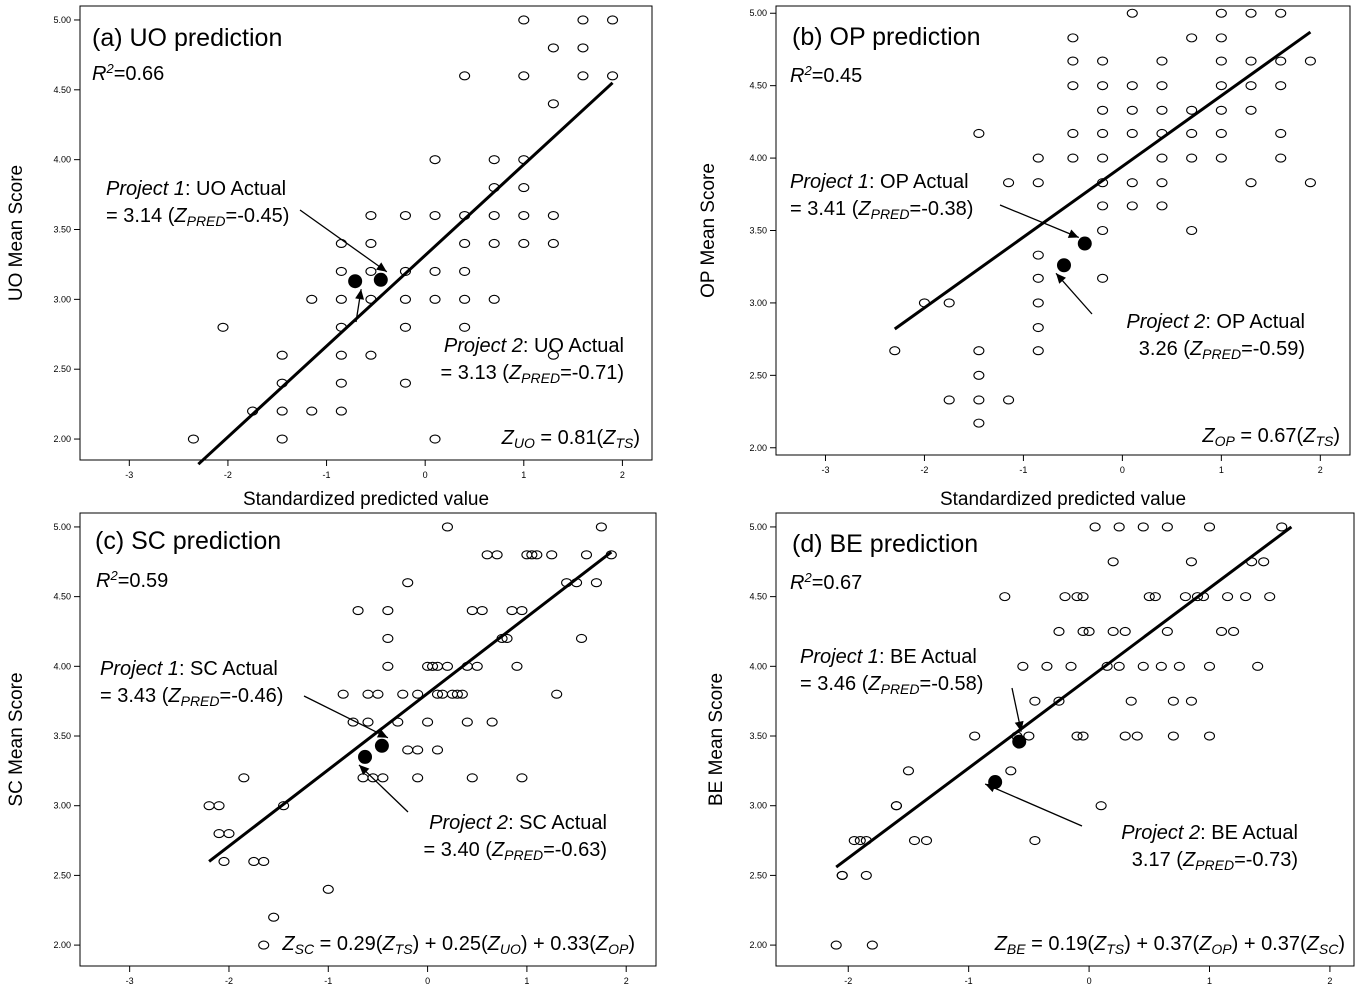  Describe the element at coordinates (888, 657) in the screenshot. I see `project-label: Project 1: BE Actual` at that location.